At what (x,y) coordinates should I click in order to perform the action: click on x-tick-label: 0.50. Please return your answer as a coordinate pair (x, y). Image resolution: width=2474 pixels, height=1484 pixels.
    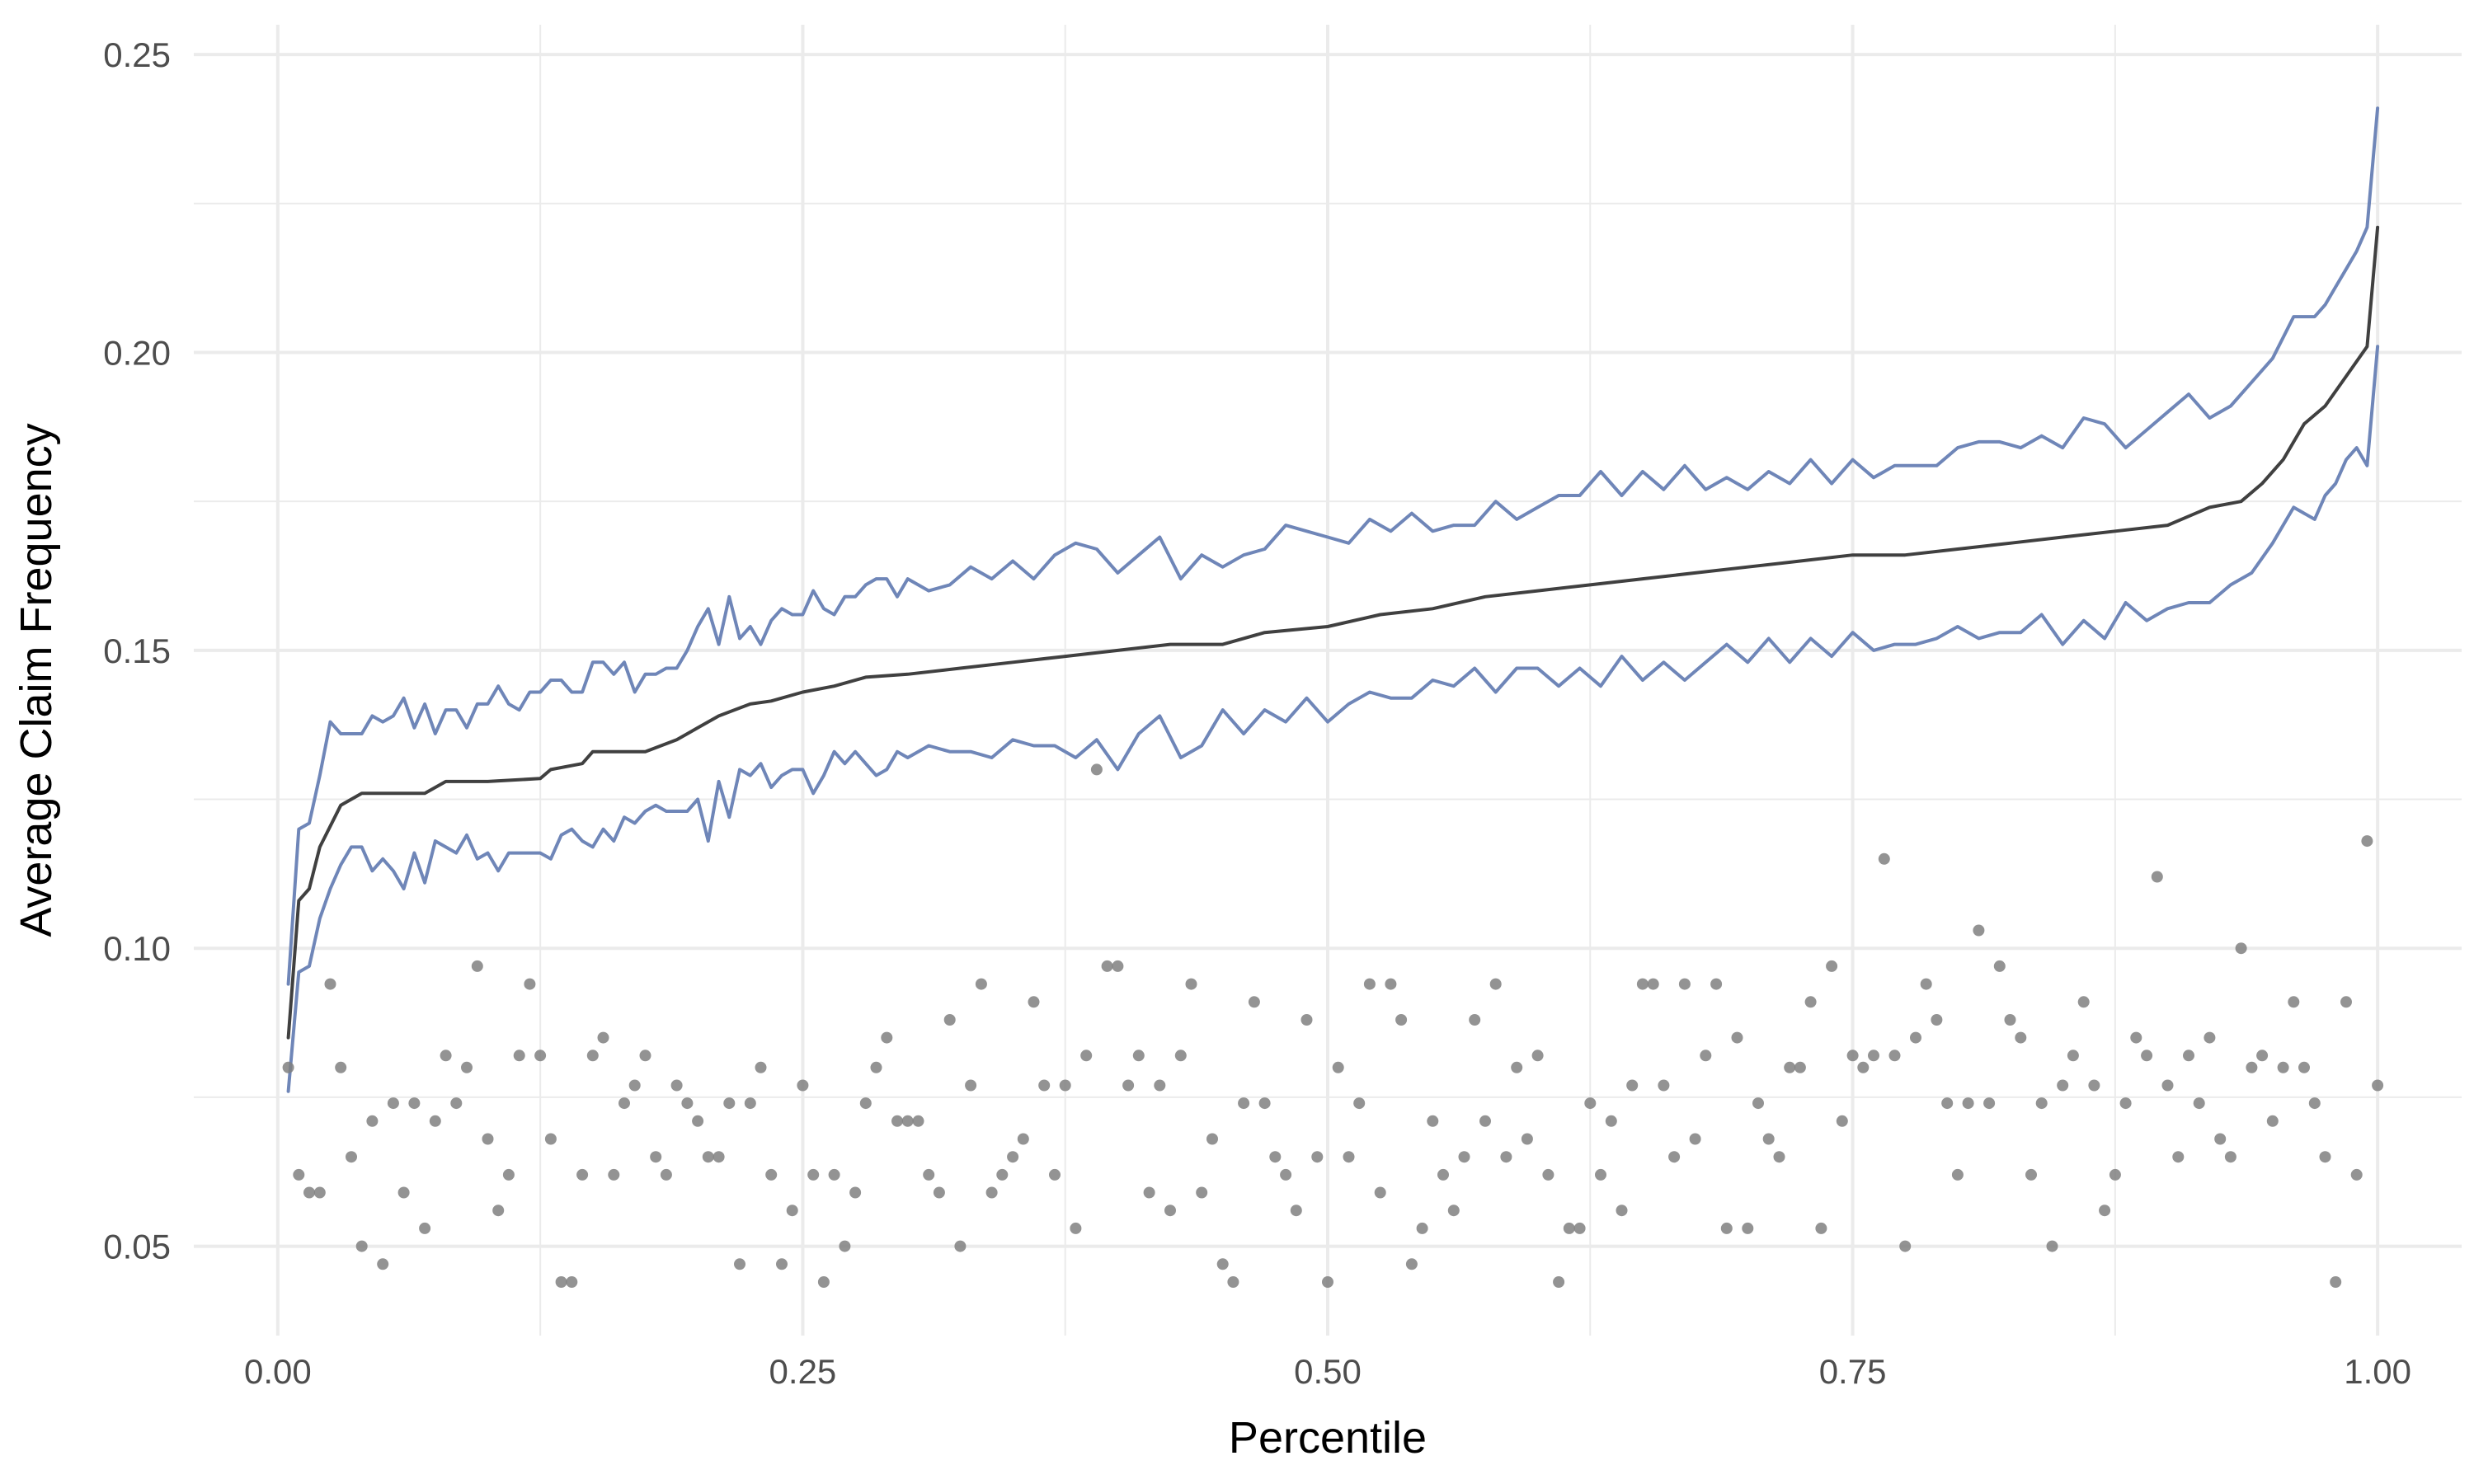
    Looking at the image, I should click on (1328, 1371).